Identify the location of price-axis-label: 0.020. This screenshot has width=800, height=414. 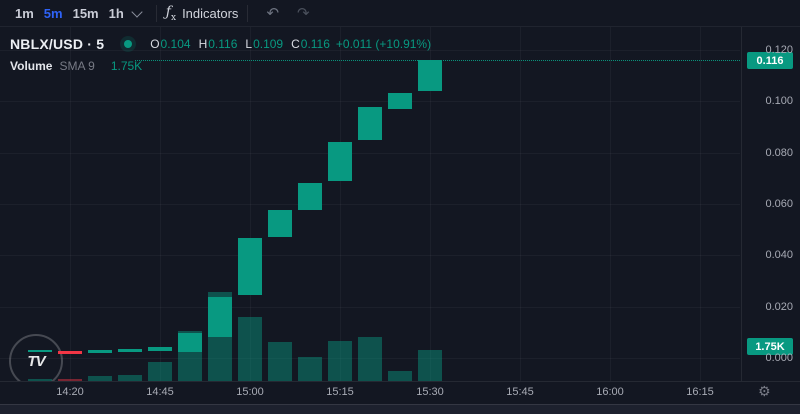
(779, 306).